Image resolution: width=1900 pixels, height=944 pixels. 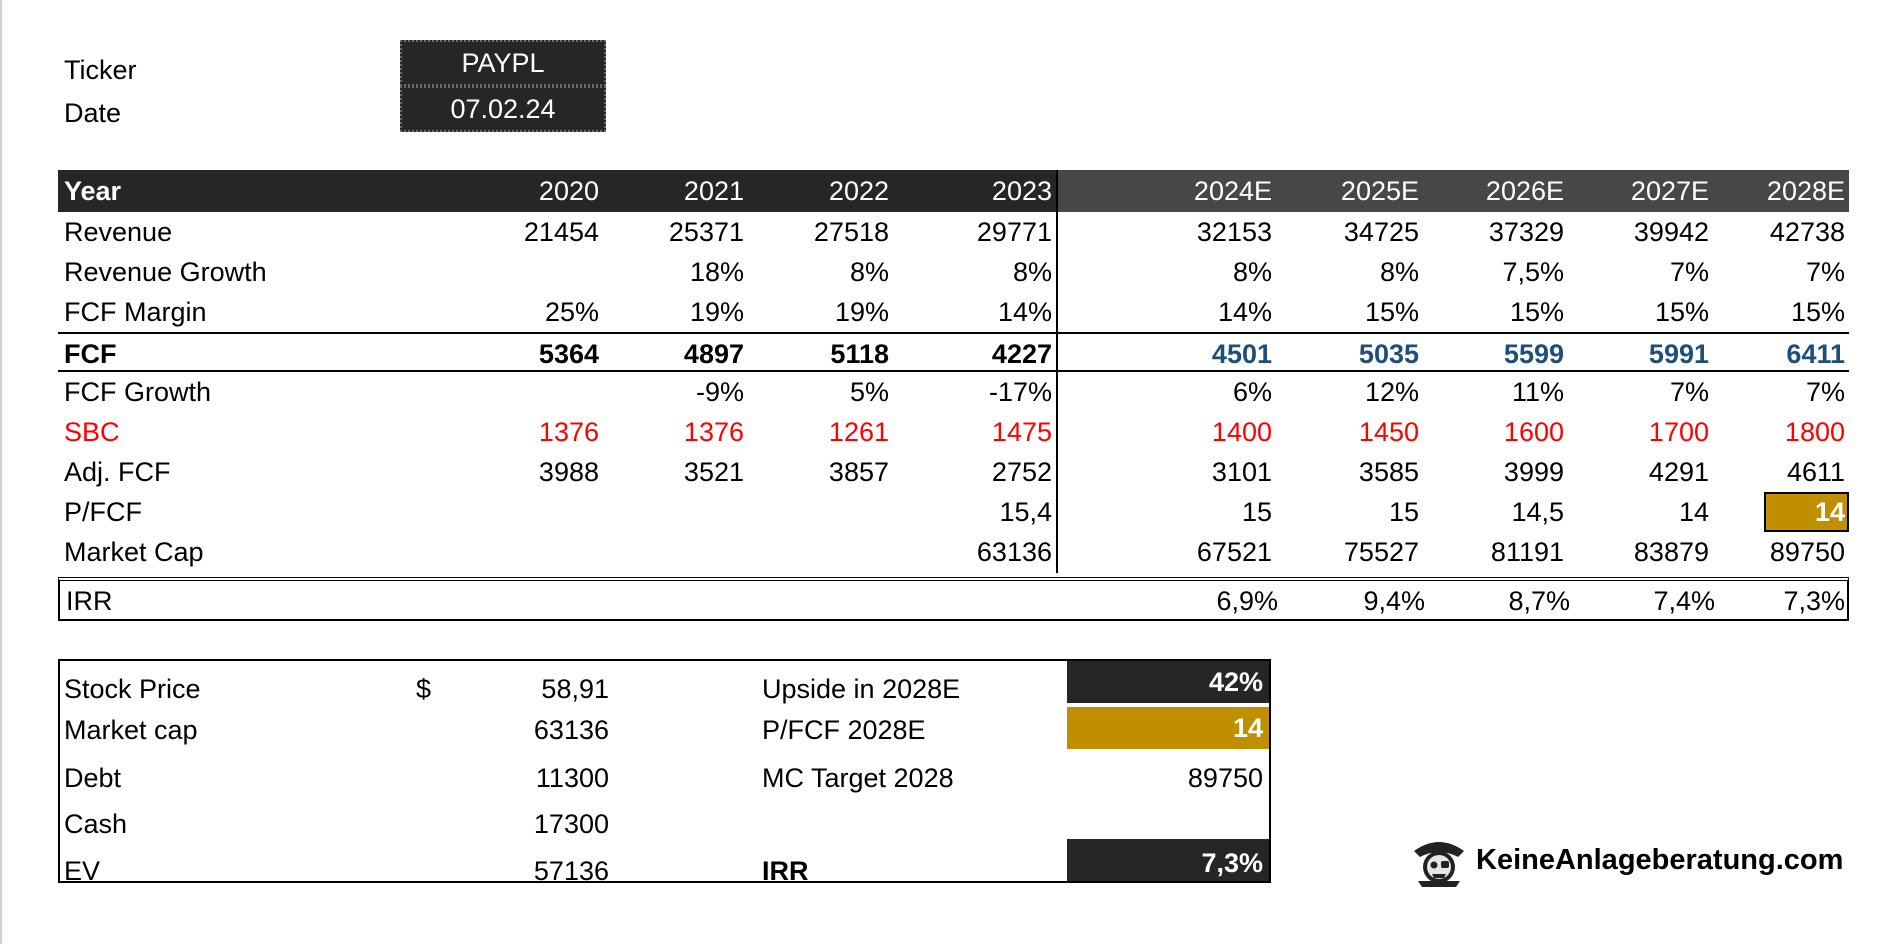 What do you see at coordinates (533, 272) in the screenshot?
I see `revenue-growth-cell` at bounding box center [533, 272].